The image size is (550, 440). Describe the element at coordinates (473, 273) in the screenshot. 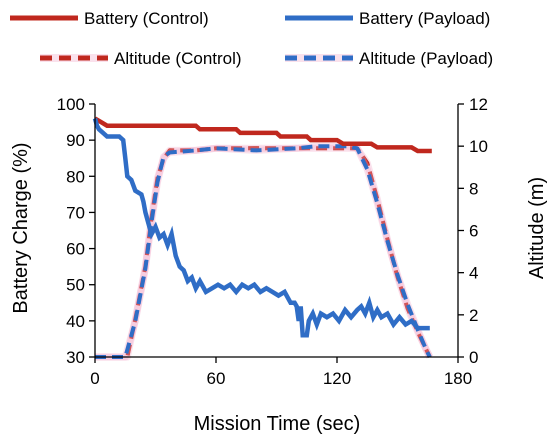

I see `y-right-tick-label: 4` at that location.